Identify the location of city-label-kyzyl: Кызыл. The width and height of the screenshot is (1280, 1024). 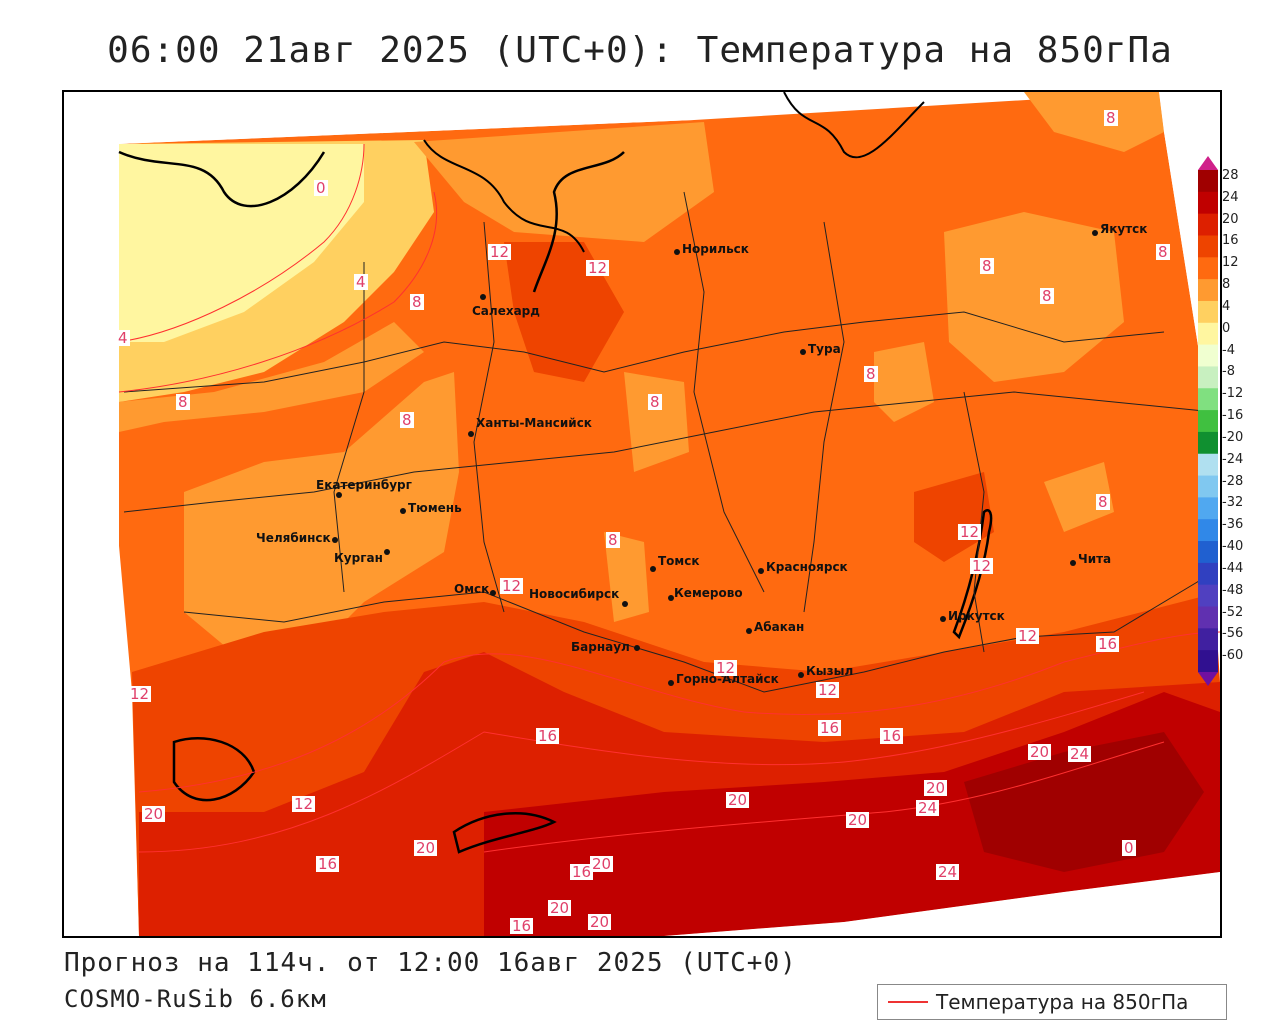
(830, 671).